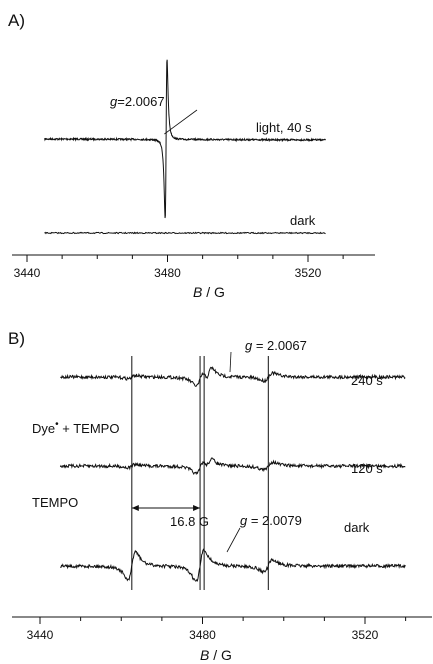 This screenshot has height=664, width=433. What do you see at coordinates (365, 635) in the screenshot?
I see `panel-b-x-tick-label: 3520` at bounding box center [365, 635].